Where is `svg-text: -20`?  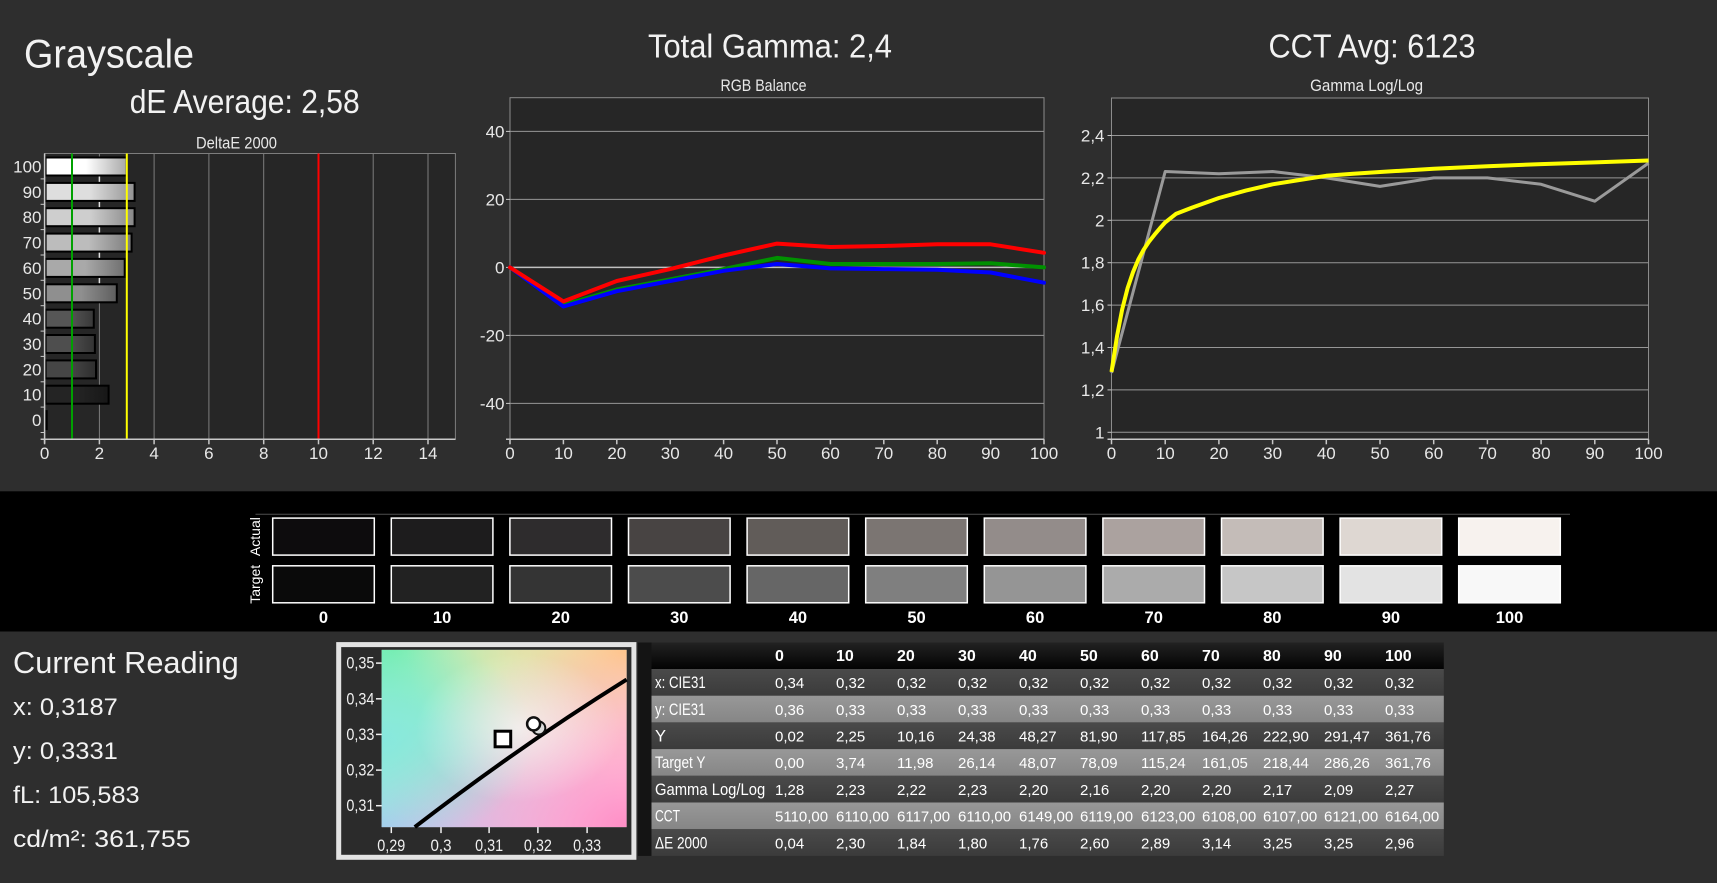
svg-text: -20 is located at coordinates (492, 335).